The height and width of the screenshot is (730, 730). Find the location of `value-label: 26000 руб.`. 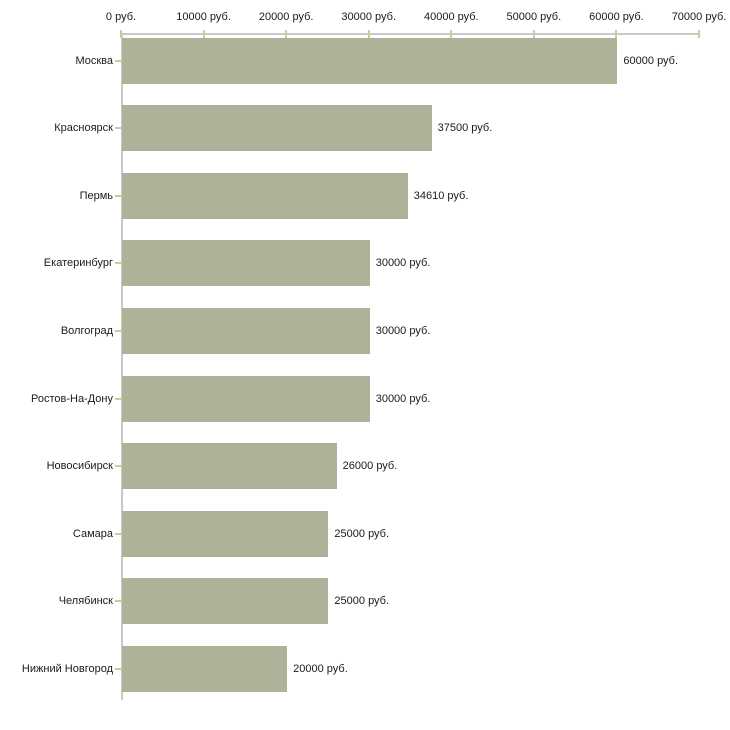

value-label: 26000 руб. is located at coordinates (370, 466).